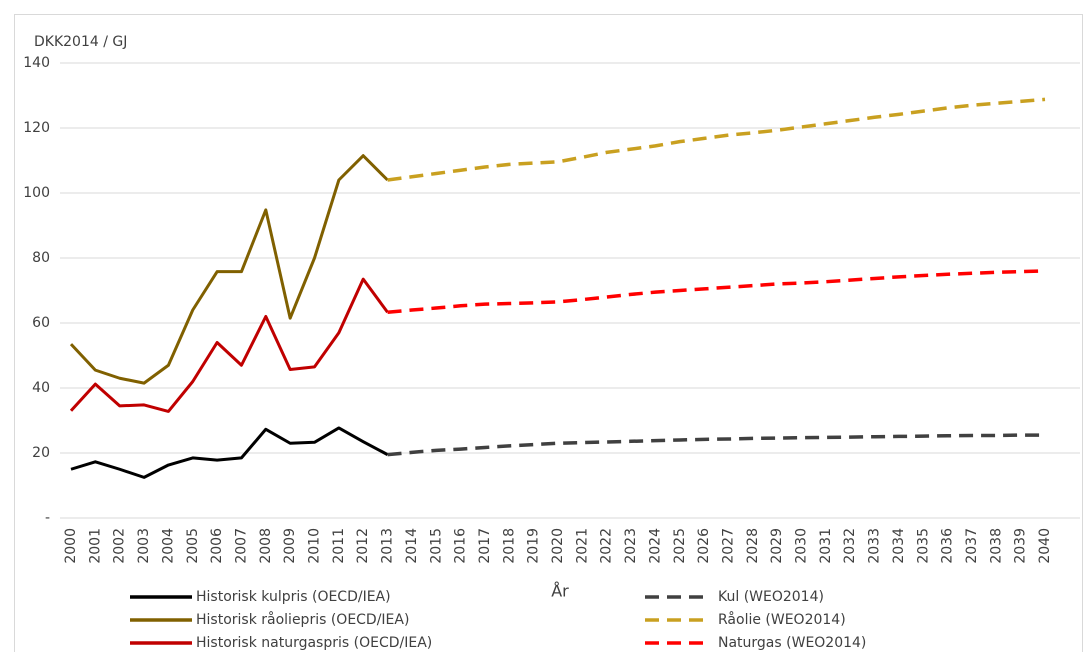 This screenshot has height=656, width=1084. Describe the element at coordinates (875, 546) in the screenshot. I see `x-tick-label: 2033` at that location.